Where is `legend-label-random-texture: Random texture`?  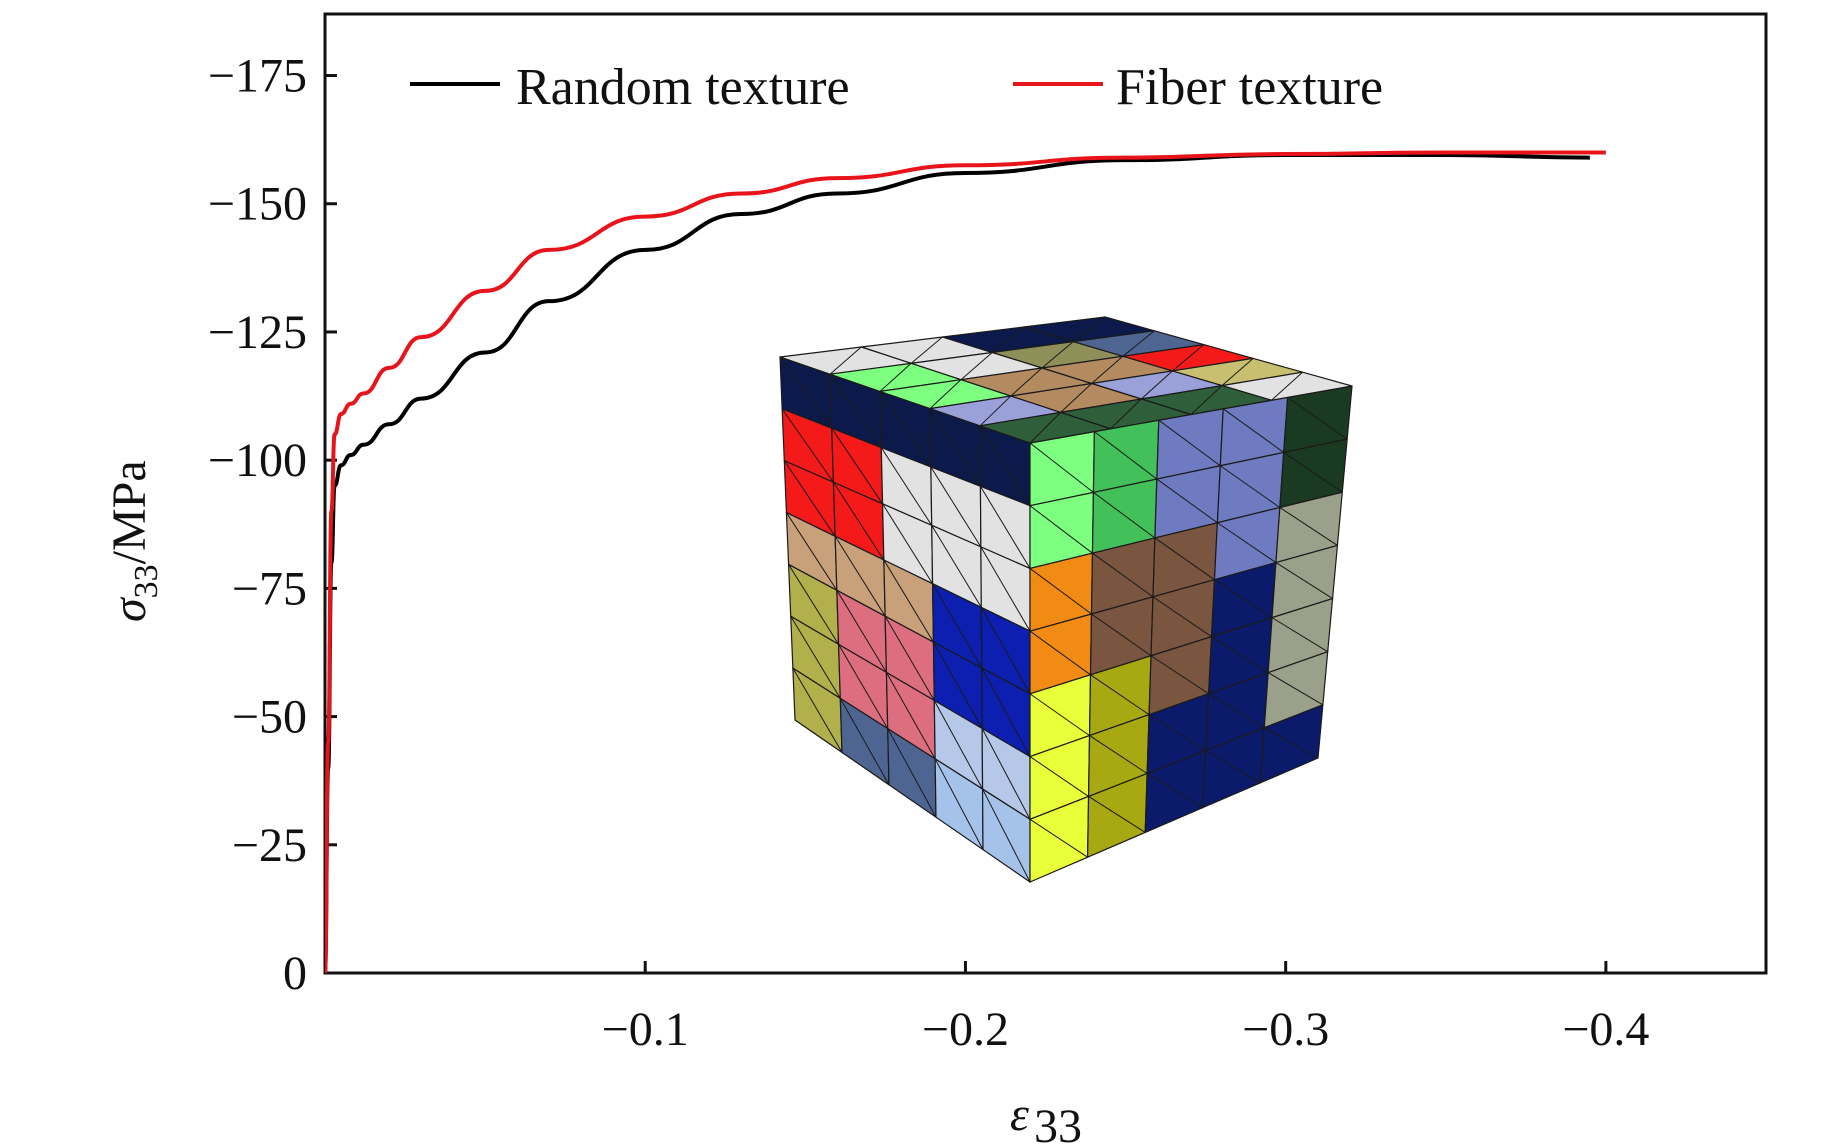 legend-label-random-texture: Random texture is located at coordinates (683, 87).